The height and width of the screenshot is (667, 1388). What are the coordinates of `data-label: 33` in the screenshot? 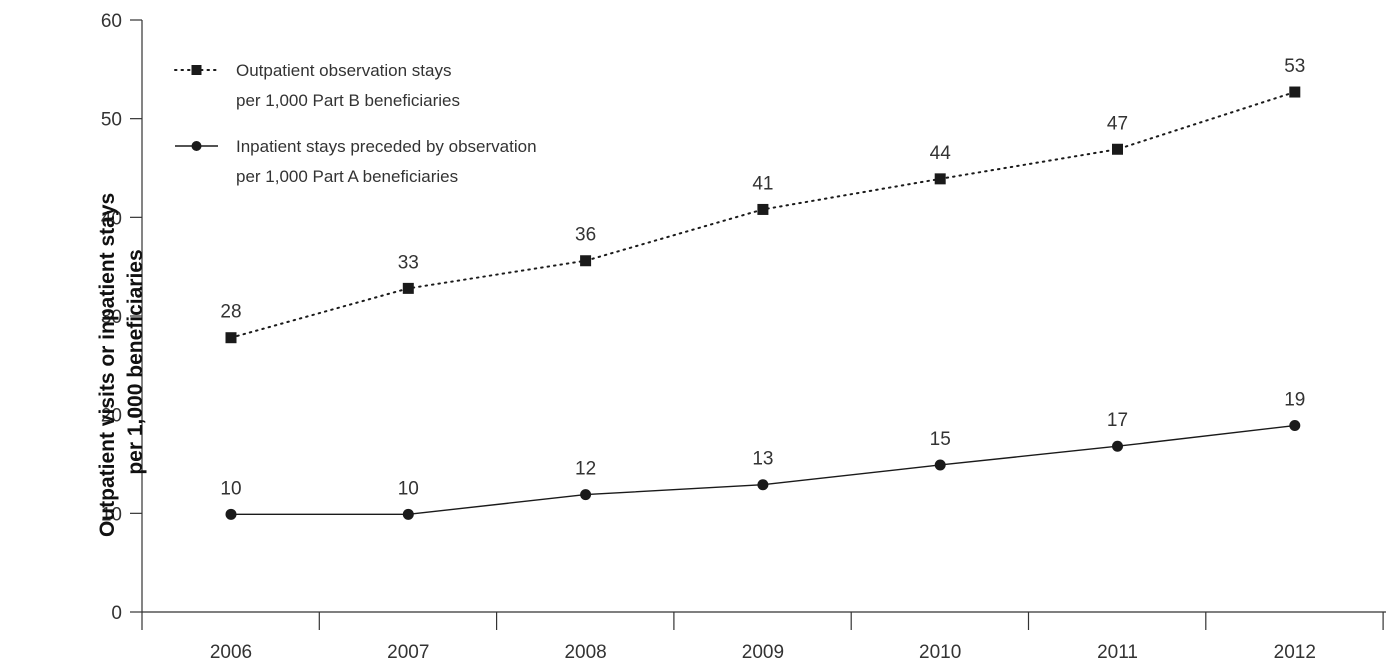 It's located at (408, 262).